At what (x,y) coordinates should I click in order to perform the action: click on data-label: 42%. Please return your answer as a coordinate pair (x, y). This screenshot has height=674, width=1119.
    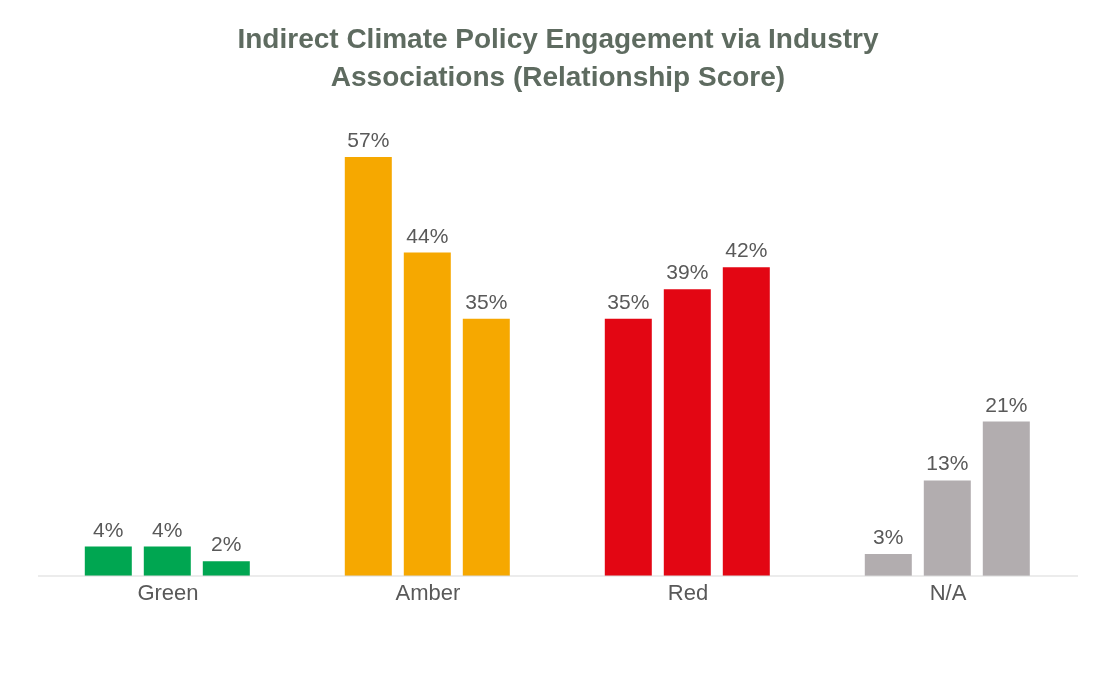
    Looking at the image, I should click on (746, 250).